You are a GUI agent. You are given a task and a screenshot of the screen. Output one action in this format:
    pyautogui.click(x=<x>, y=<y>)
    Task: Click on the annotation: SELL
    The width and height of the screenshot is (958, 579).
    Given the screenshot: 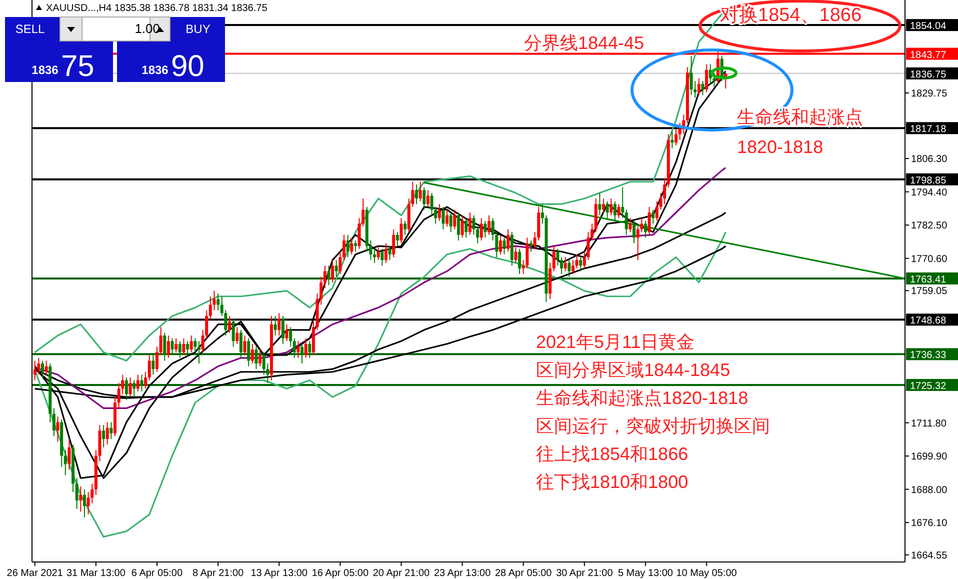 What is the action you would take?
    pyautogui.click(x=30, y=29)
    